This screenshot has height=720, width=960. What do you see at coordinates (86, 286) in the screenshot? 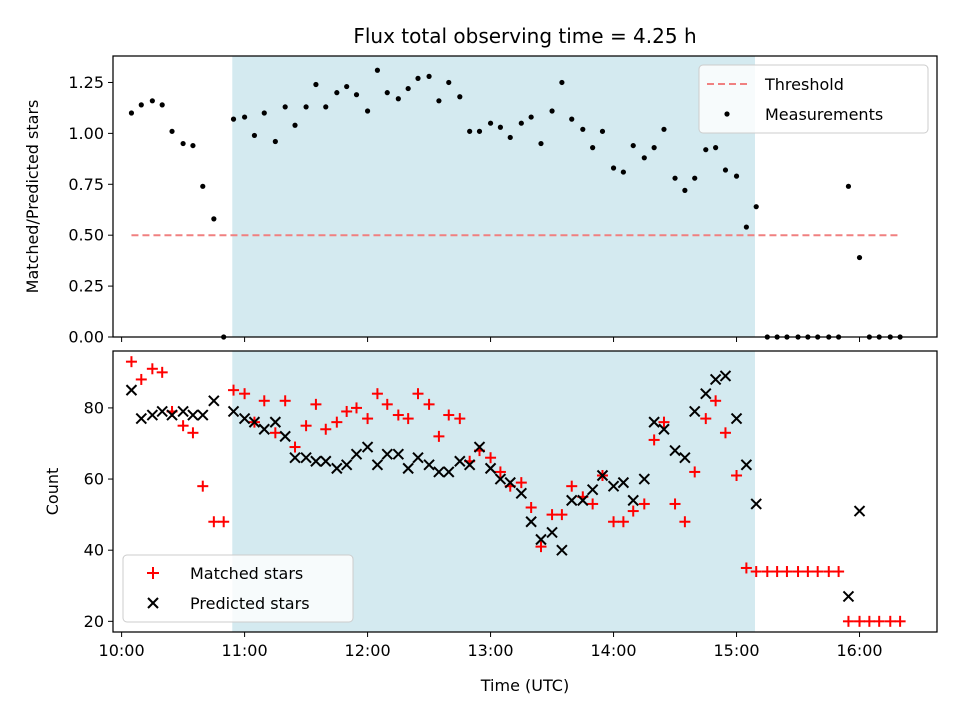
I see `y-tick-label: 0.25` at bounding box center [86, 286].